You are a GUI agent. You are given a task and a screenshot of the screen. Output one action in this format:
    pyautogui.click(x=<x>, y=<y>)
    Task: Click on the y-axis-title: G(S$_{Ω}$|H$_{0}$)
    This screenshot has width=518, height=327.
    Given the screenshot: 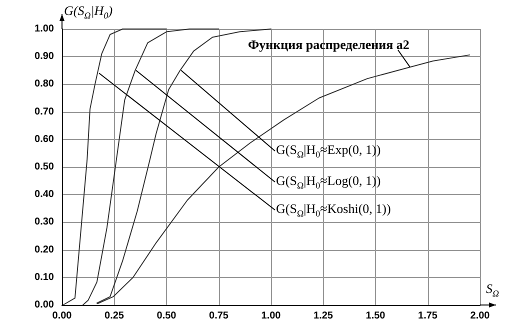 What is the action you would take?
    pyautogui.click(x=88, y=12)
    